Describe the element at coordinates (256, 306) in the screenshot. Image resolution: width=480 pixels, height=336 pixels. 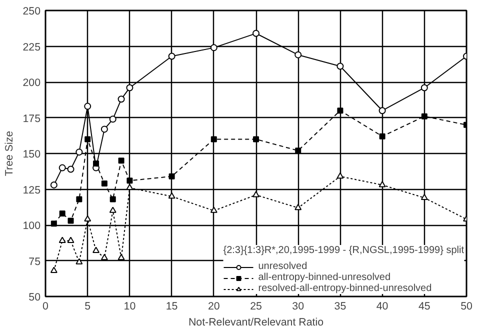
I see `x-tick-label: 25` at that location.